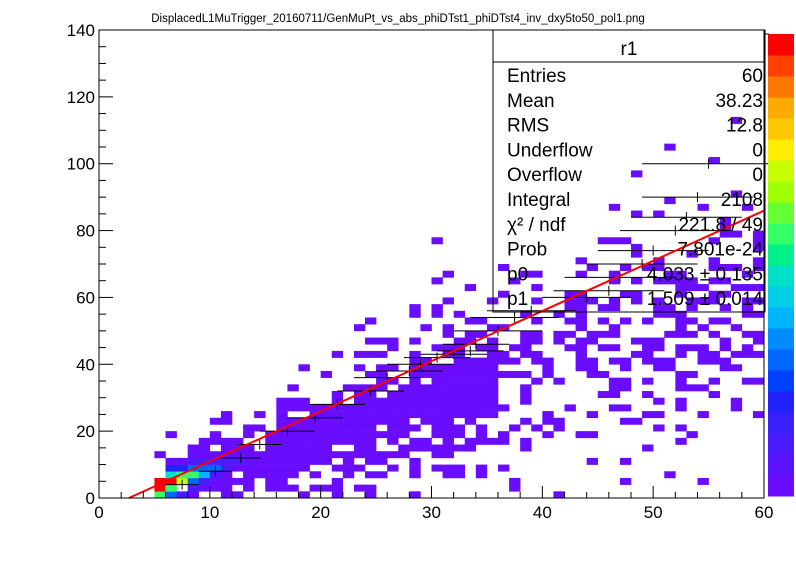 Image resolution: width=796 pixels, height=572 pixels. Describe the element at coordinates (739, 101) in the screenshot. I see `stats-row-value: 38.23` at that location.